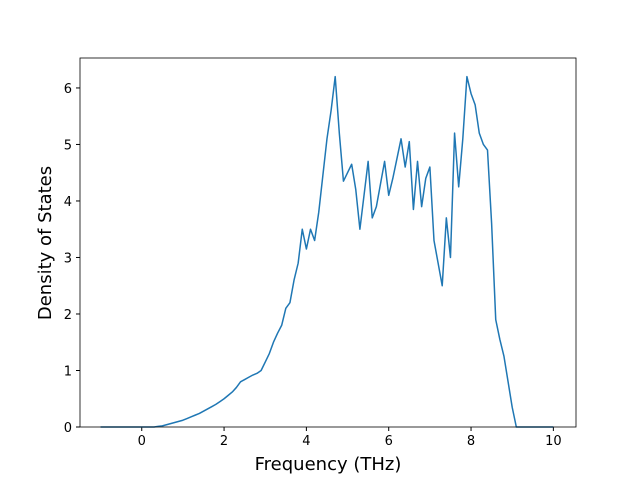  I want to click on y-tick-label: 1, so click(68, 371).